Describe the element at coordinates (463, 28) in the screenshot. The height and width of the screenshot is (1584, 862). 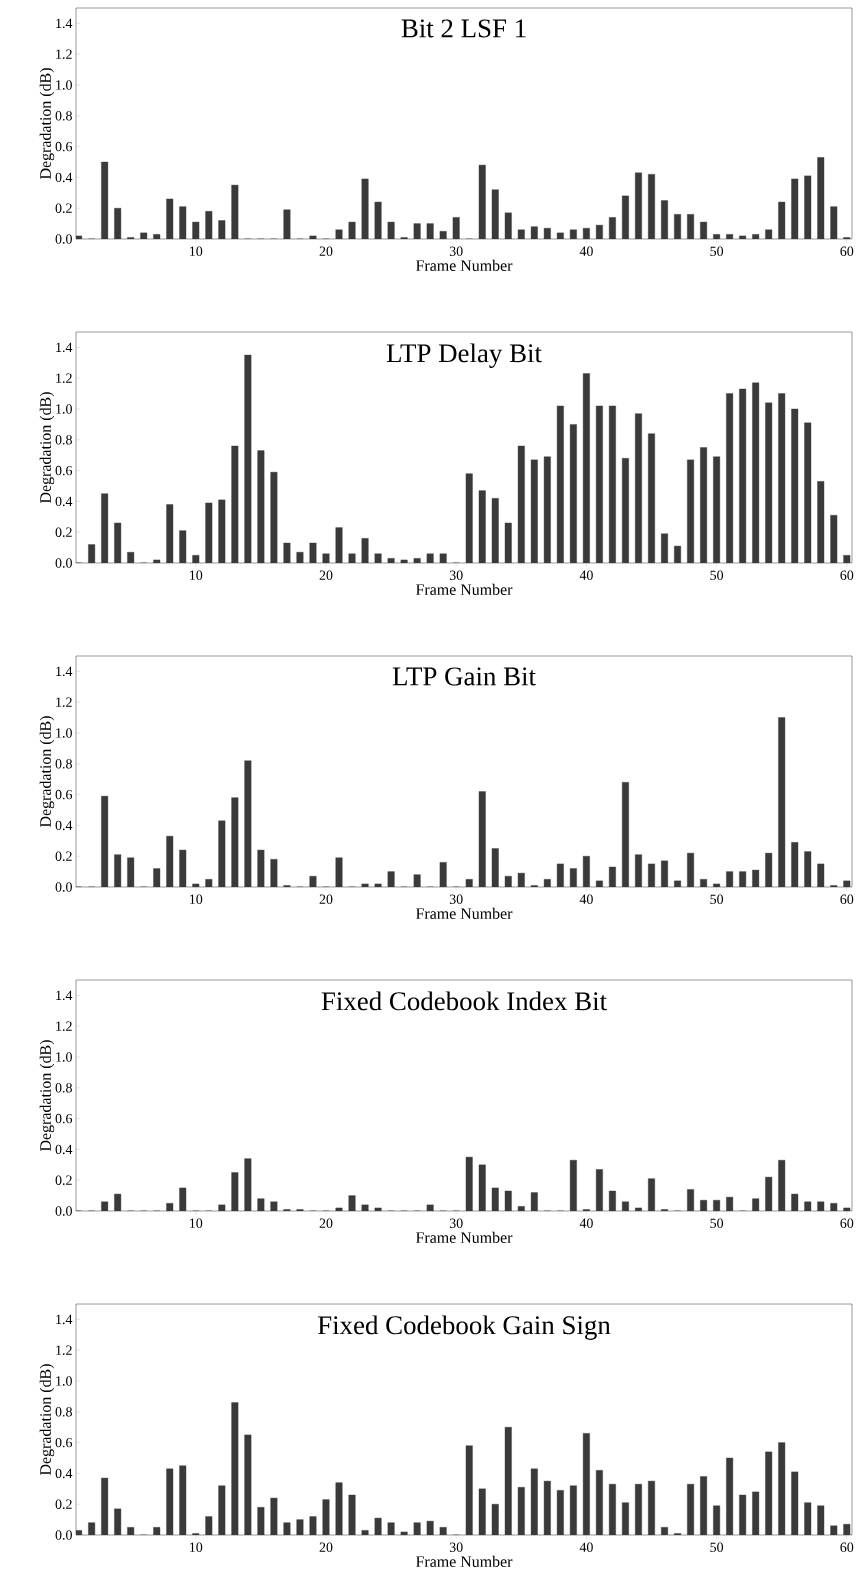
I see `chart-title: Bit 2 LSF 1` at that location.